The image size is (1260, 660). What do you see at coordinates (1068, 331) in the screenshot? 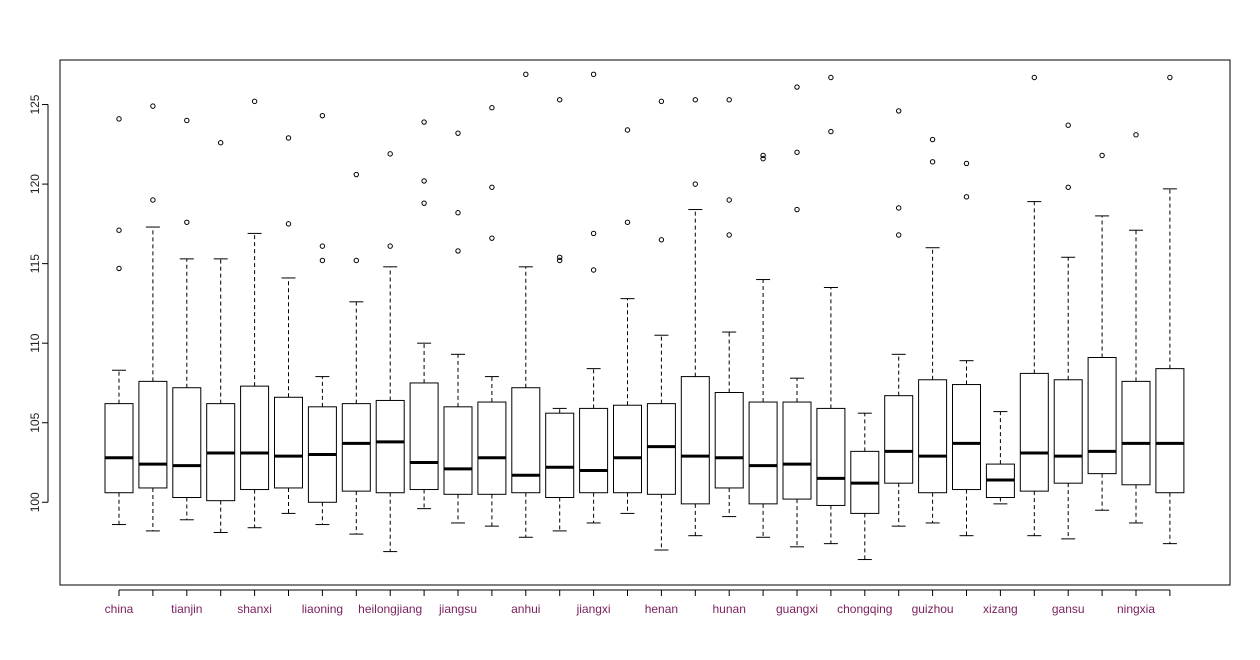
I see `box-gansu` at bounding box center [1068, 331].